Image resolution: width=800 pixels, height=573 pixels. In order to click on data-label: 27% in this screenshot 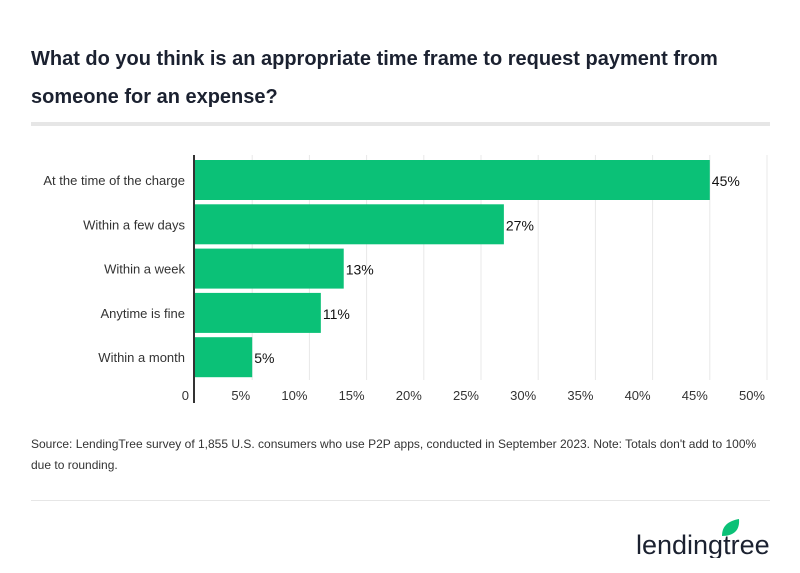, I will do `click(520, 225)`.